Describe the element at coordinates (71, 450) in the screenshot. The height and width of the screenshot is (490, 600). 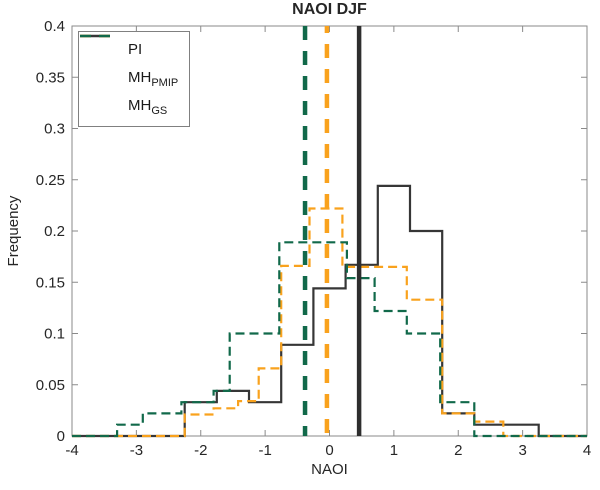
I see `x-tick-label: -4` at that location.